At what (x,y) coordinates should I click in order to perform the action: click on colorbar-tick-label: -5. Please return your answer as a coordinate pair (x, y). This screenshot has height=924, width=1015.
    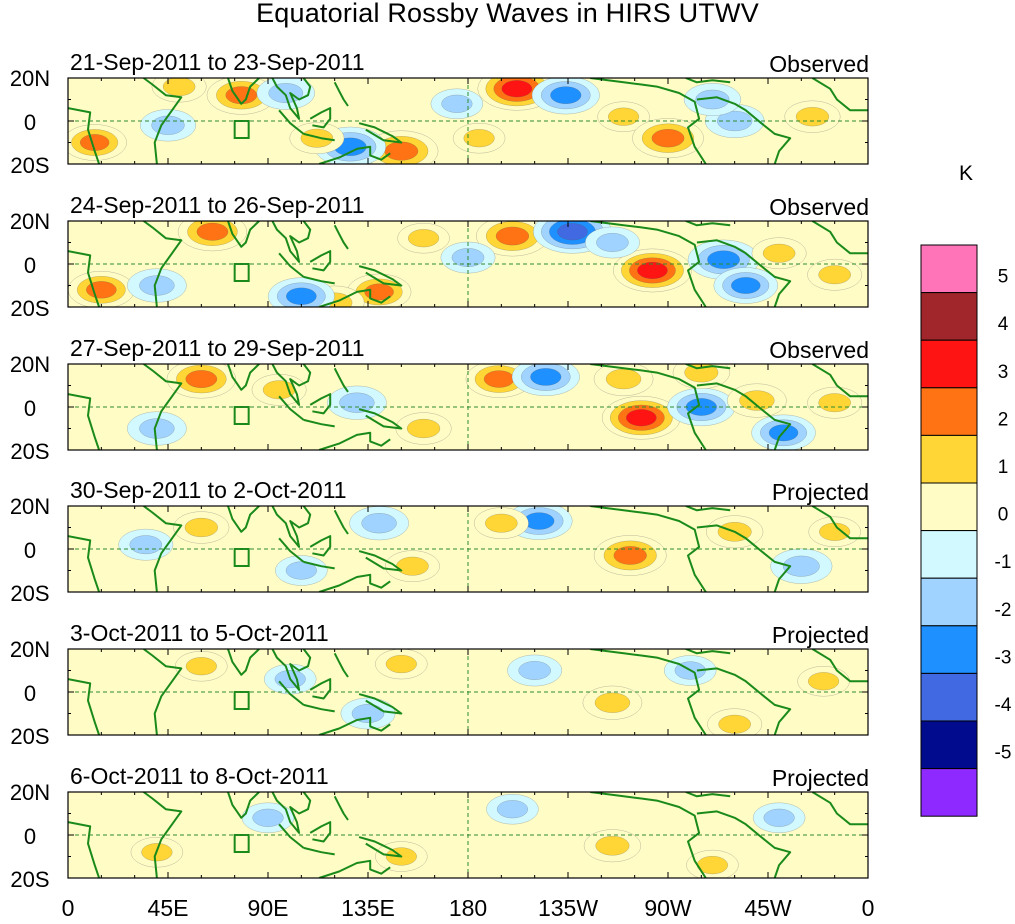
    Looking at the image, I should click on (1003, 753).